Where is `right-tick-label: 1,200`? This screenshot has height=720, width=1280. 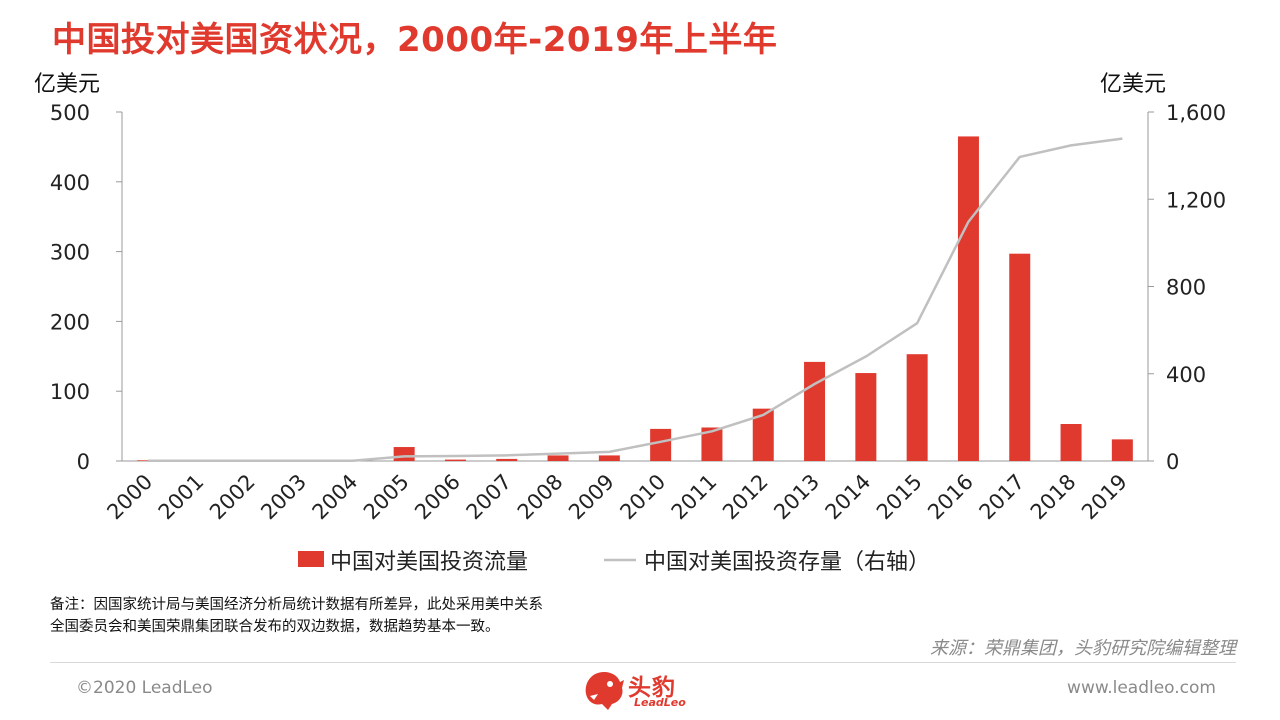 right-tick-label: 1,200 is located at coordinates (1196, 200).